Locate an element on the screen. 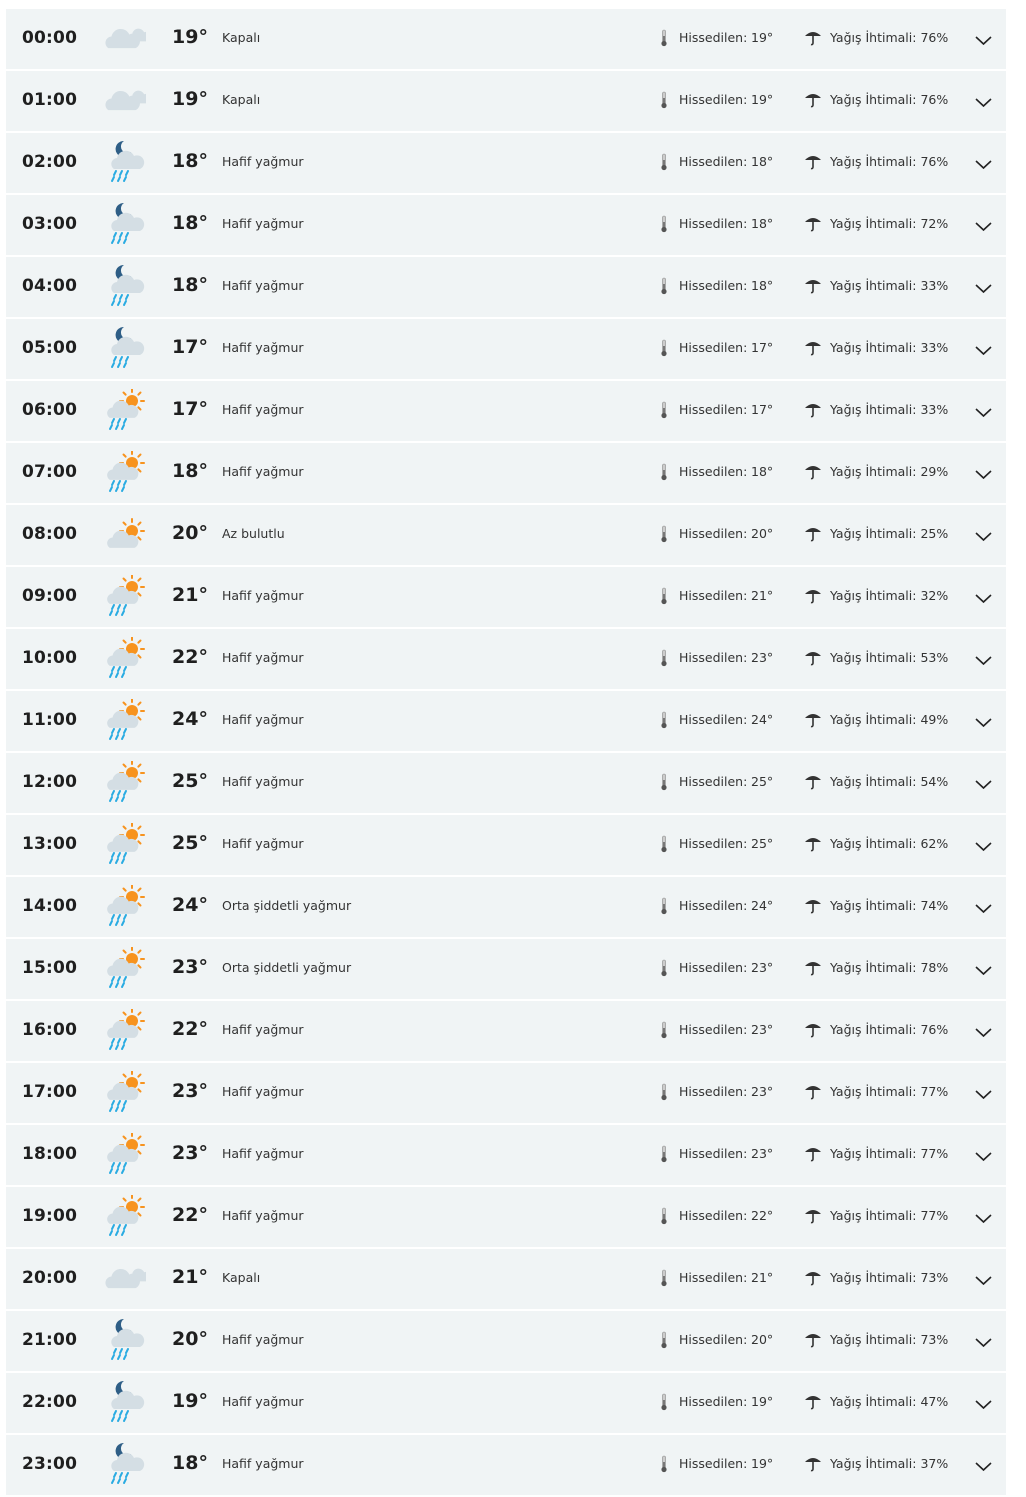 This screenshot has height=1497, width=1026. rain-chance: Yağış İhtimali: 53% is located at coordinates (889, 657).